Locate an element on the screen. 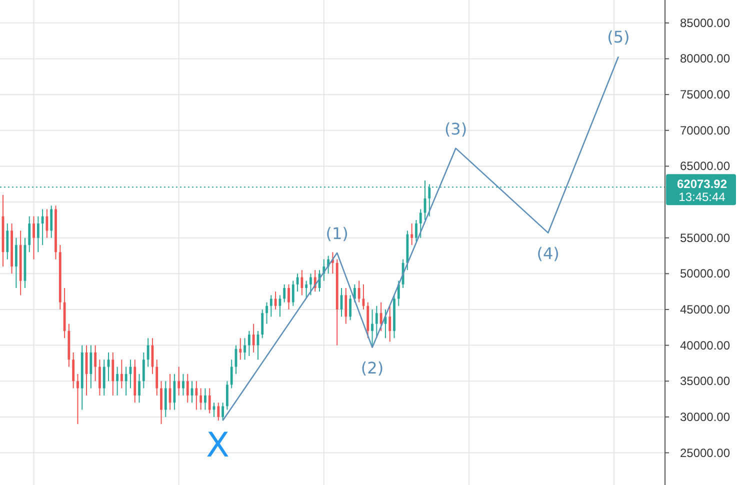 The height and width of the screenshot is (485, 738). annotation: (4) is located at coordinates (548, 253).